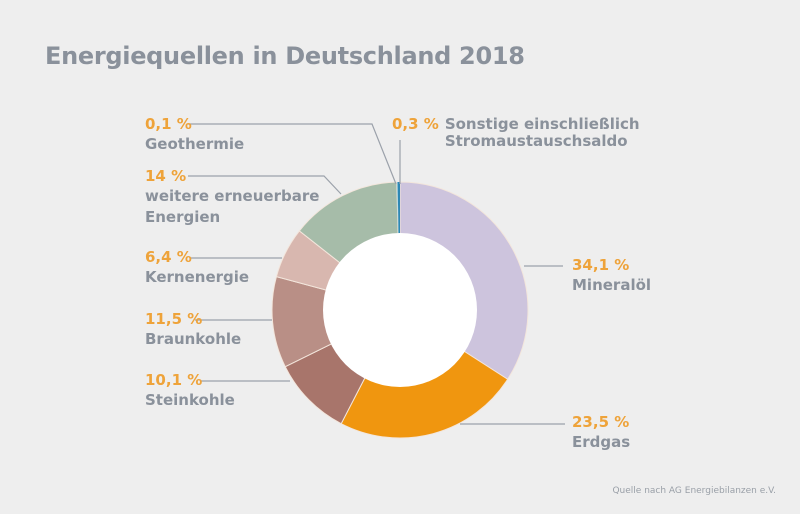  Describe the element at coordinates (166, 176) in the screenshot. I see `slice-value: 14 %` at that location.